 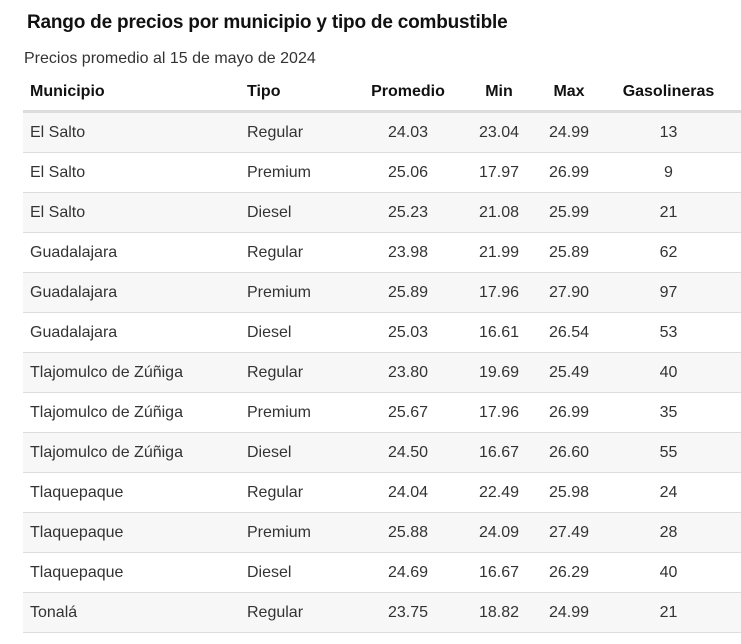 I want to click on cell-promedio: 25.89, so click(x=408, y=292).